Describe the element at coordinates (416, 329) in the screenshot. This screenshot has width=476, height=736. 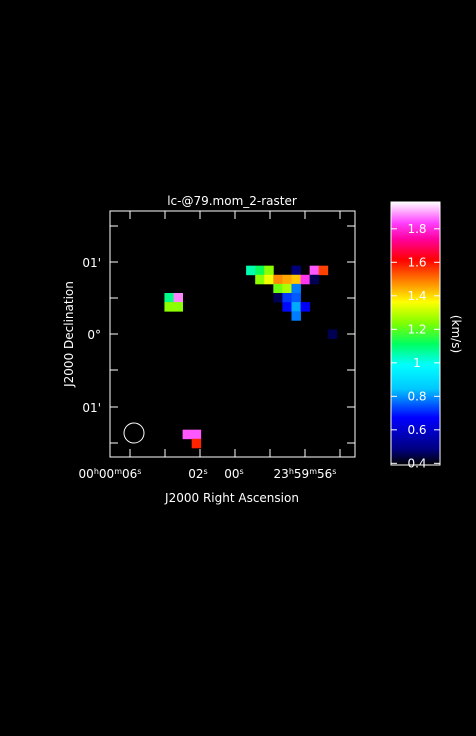
I see `colorbar-tick-label: 1.2` at that location.